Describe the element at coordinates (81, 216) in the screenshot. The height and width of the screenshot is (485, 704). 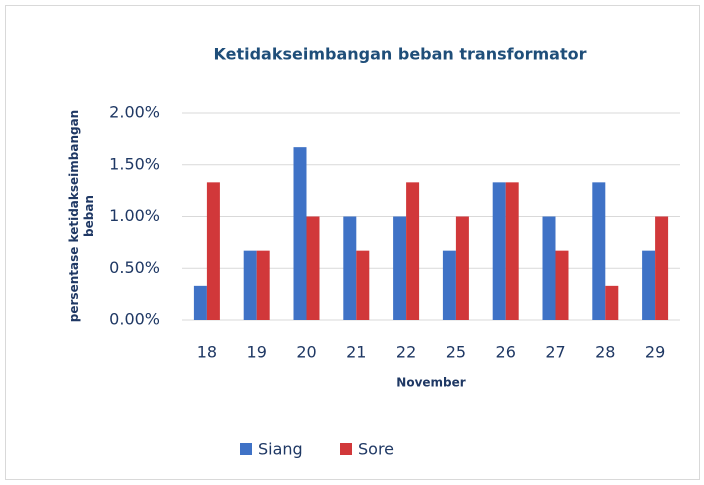
I see `y-axis-label: persentase ketidakseimbangan beban` at that location.